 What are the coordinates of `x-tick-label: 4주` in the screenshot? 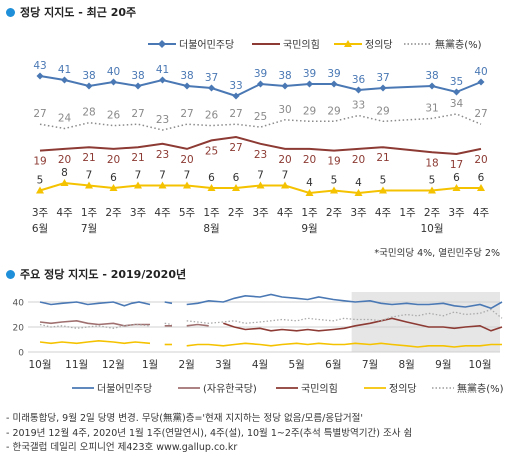 It's located at (383, 213).